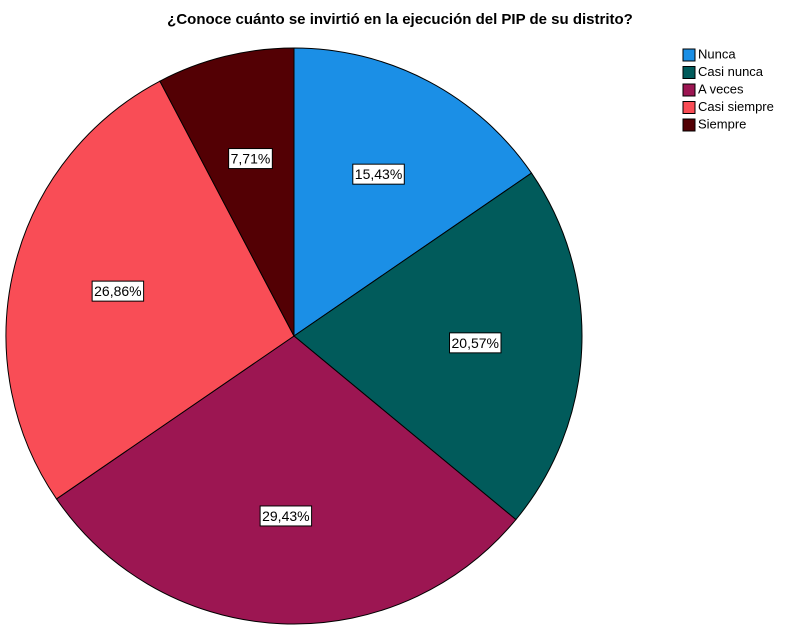 The image size is (797, 639). I want to click on data-label-group: 29,43%, so click(286, 516).